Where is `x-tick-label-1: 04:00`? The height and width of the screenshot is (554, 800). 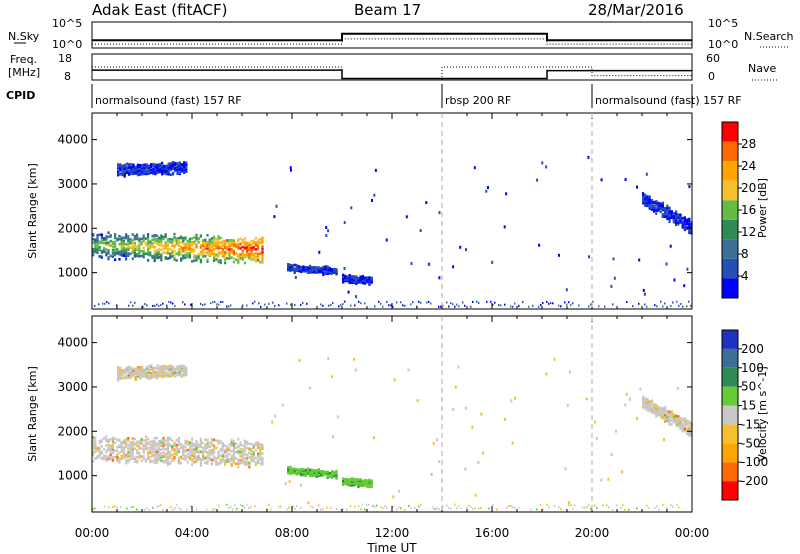 x-tick-label-1: 04:00 is located at coordinates (192, 533).